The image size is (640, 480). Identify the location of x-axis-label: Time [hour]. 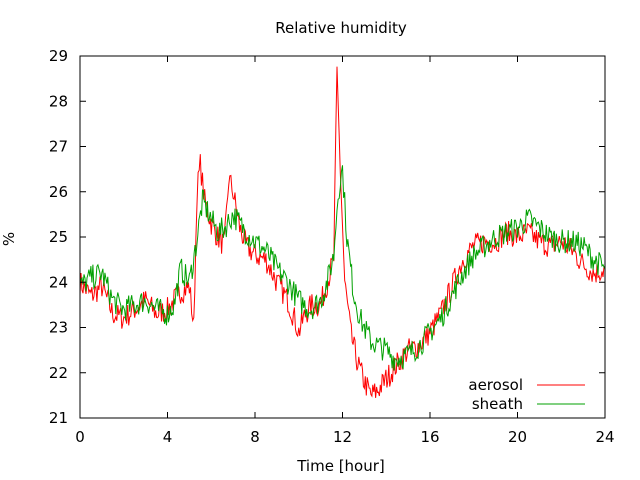
(340, 466).